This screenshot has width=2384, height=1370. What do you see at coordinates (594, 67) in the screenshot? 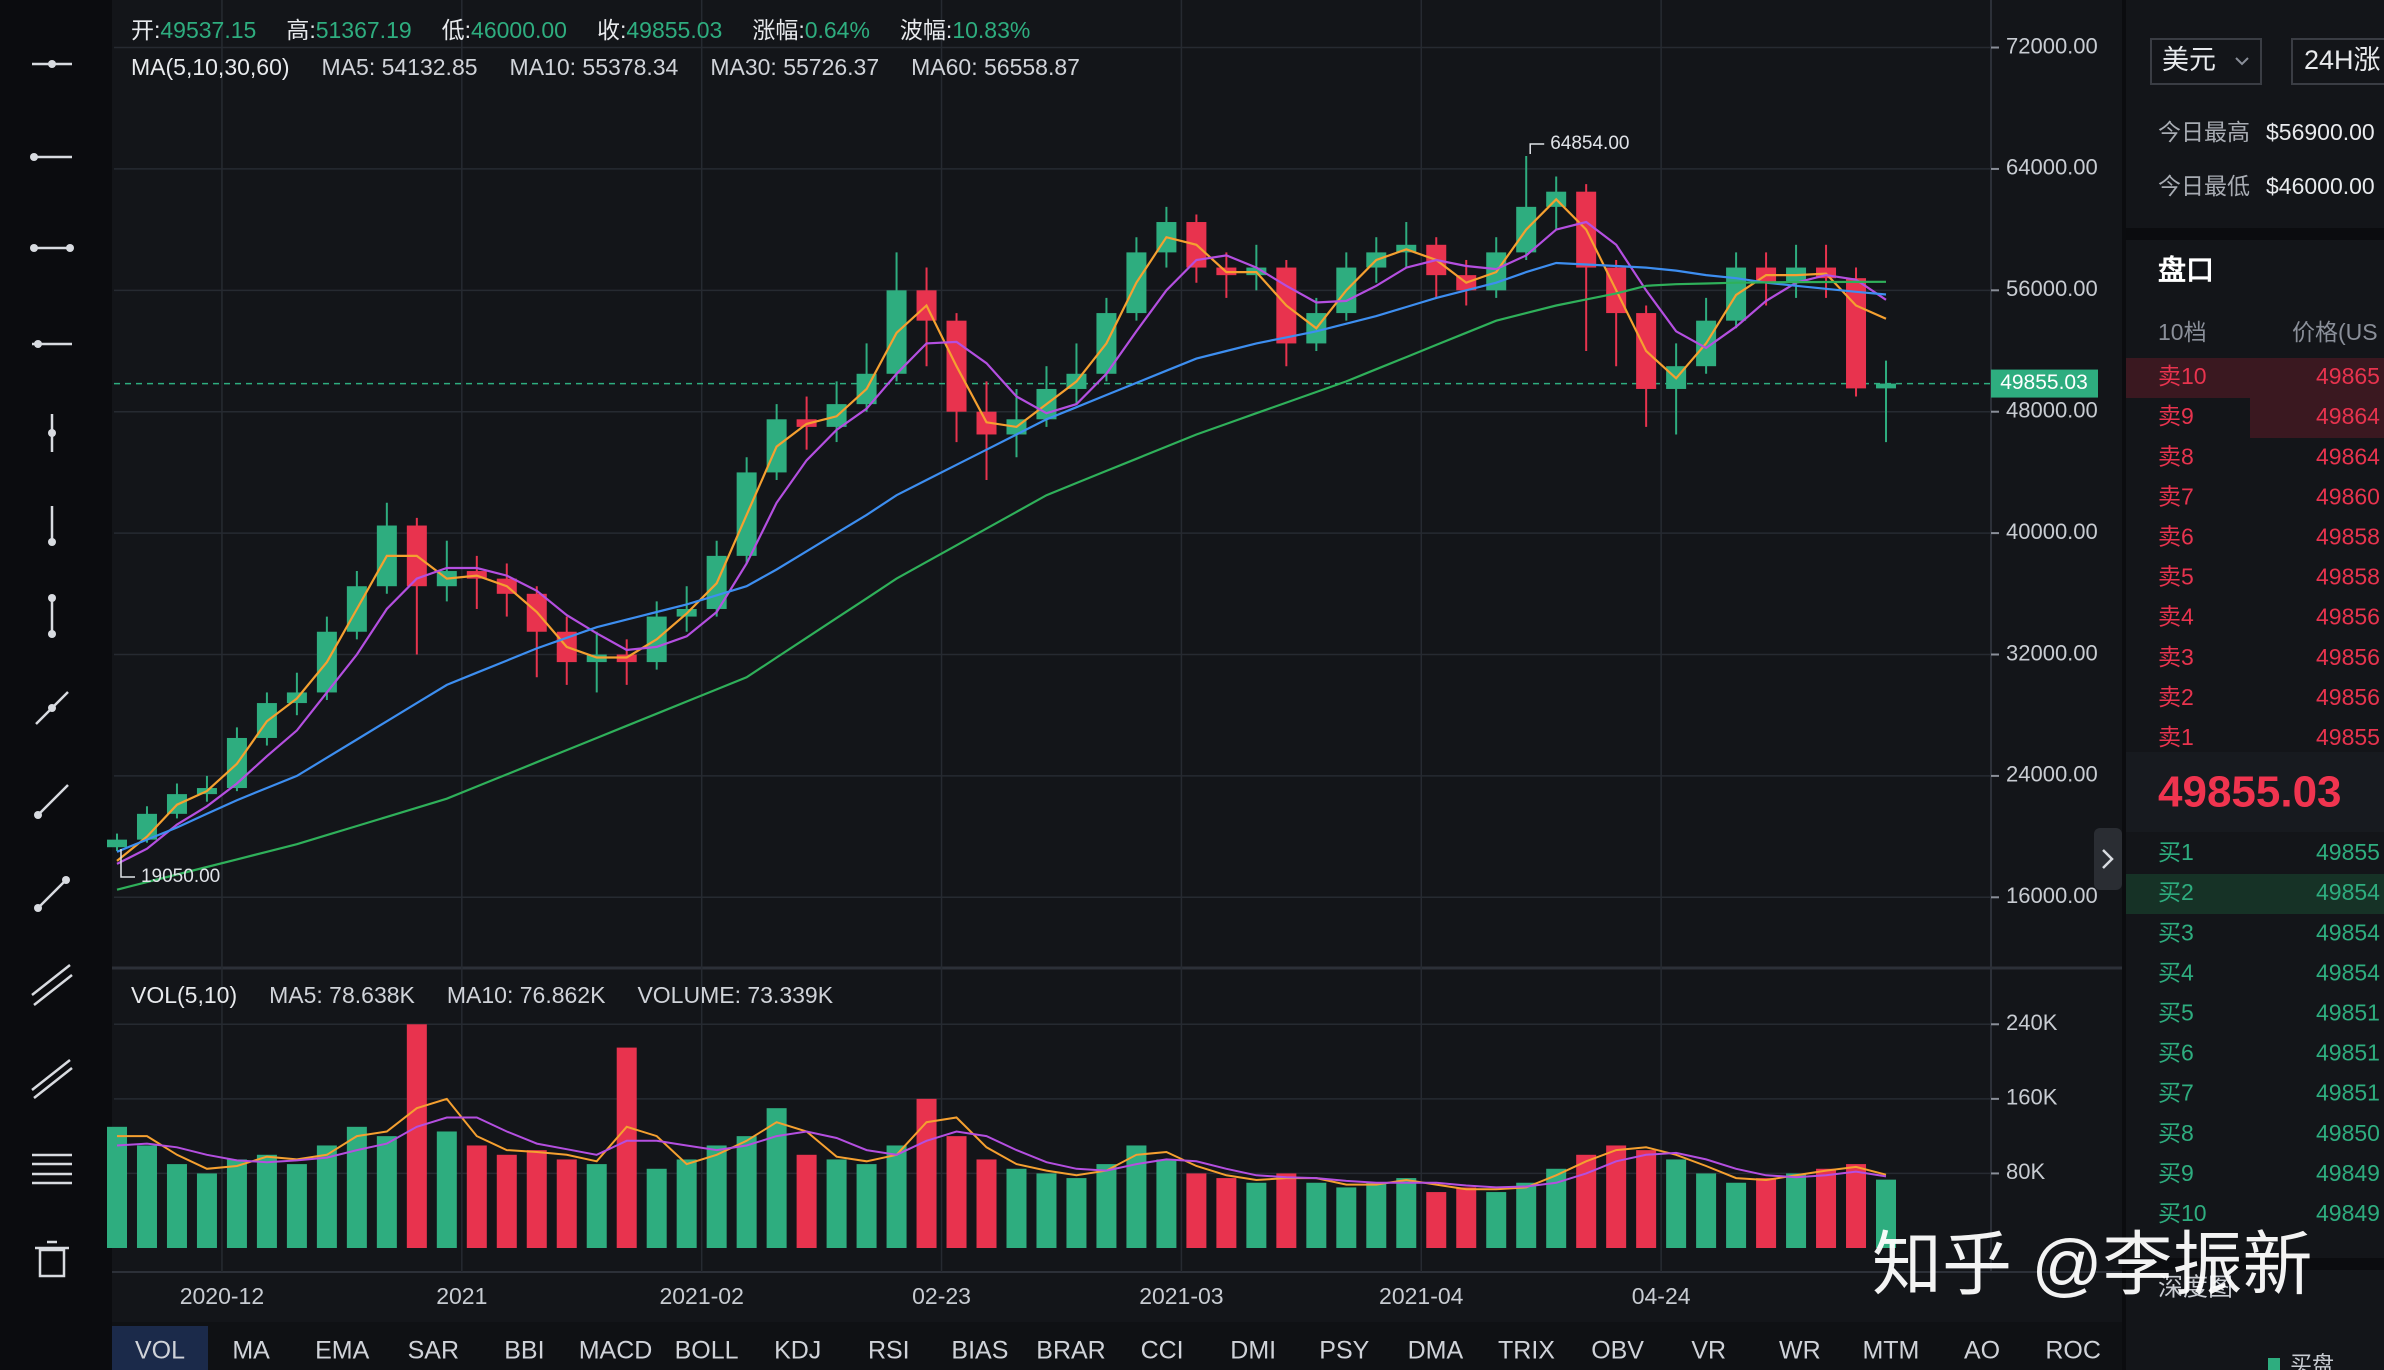
I see `ma-legend: MA10: 55378.34` at bounding box center [594, 67].